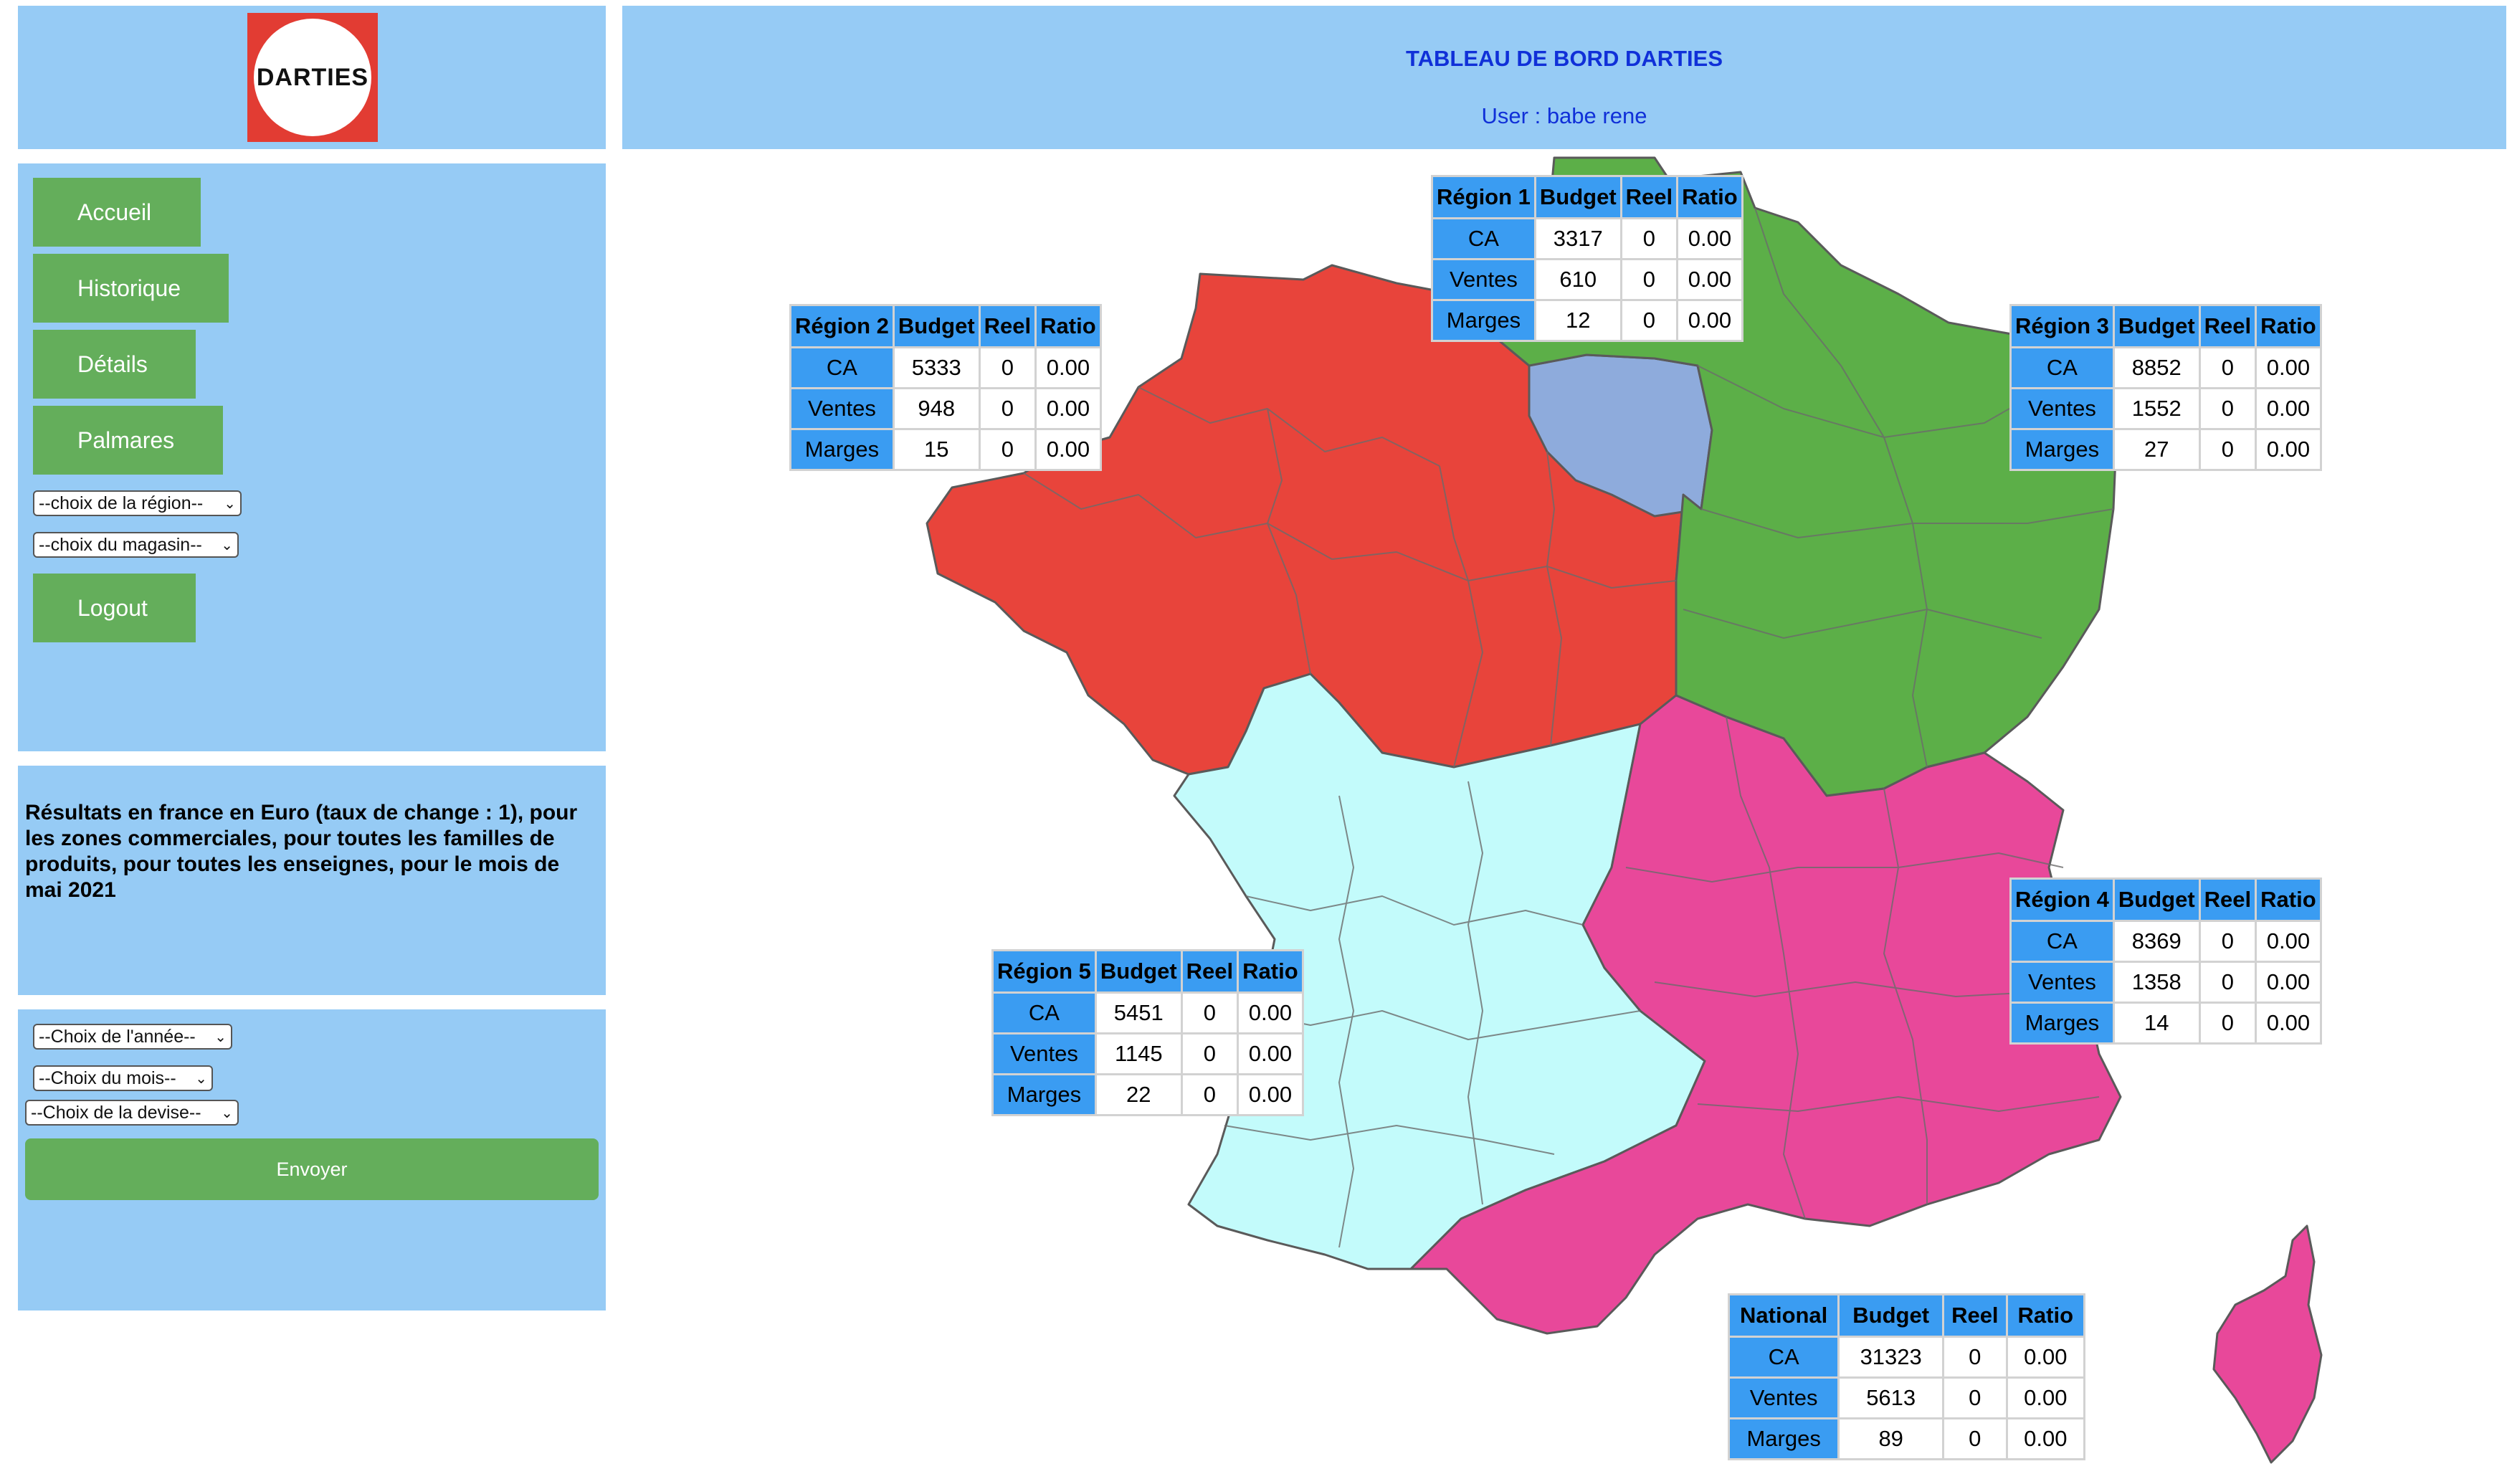 Image resolution: width=2512 pixels, height=1484 pixels. Describe the element at coordinates (114, 608) in the screenshot. I see `logout-button: Logout` at that location.